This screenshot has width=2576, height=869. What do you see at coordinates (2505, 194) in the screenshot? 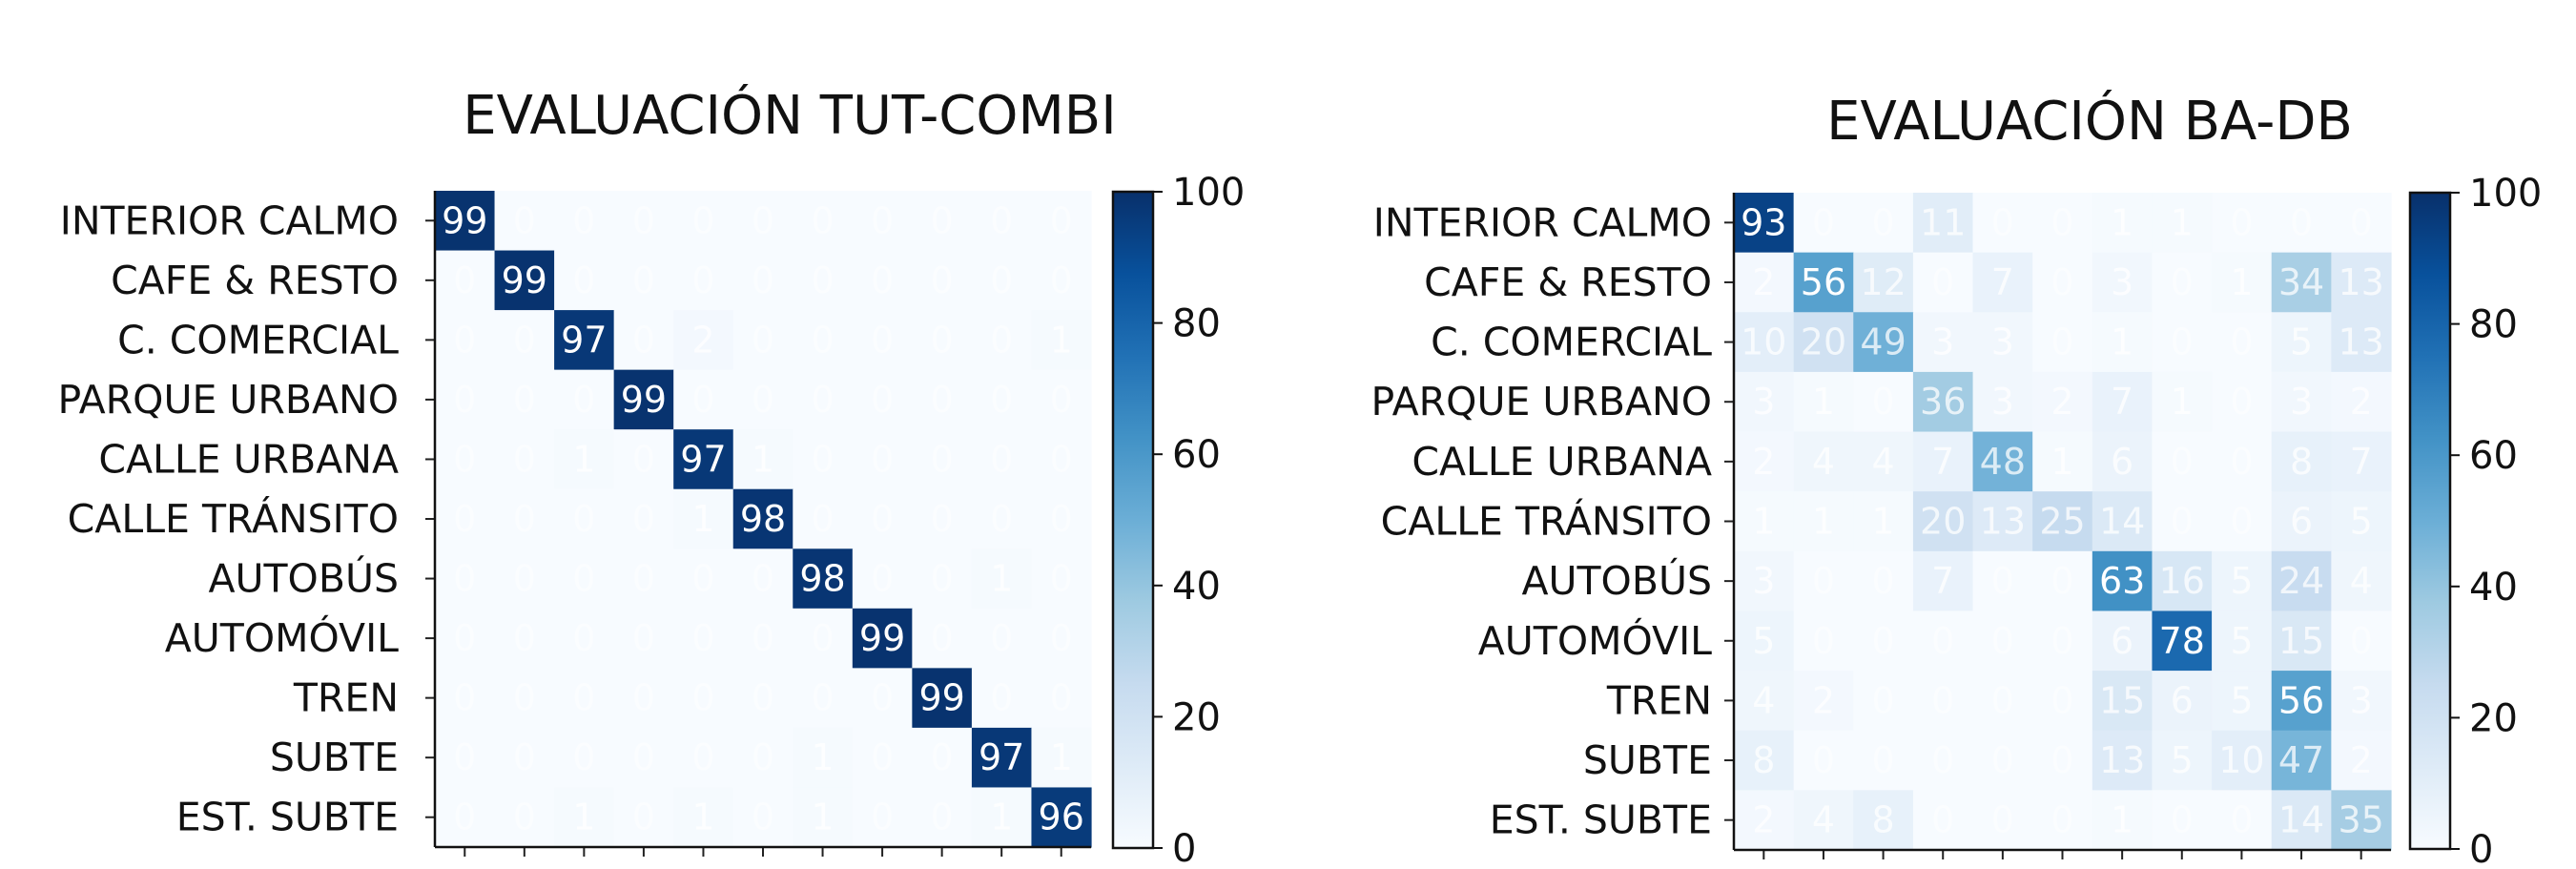
I see `colorbar-tick-label: 100` at bounding box center [2505, 194].